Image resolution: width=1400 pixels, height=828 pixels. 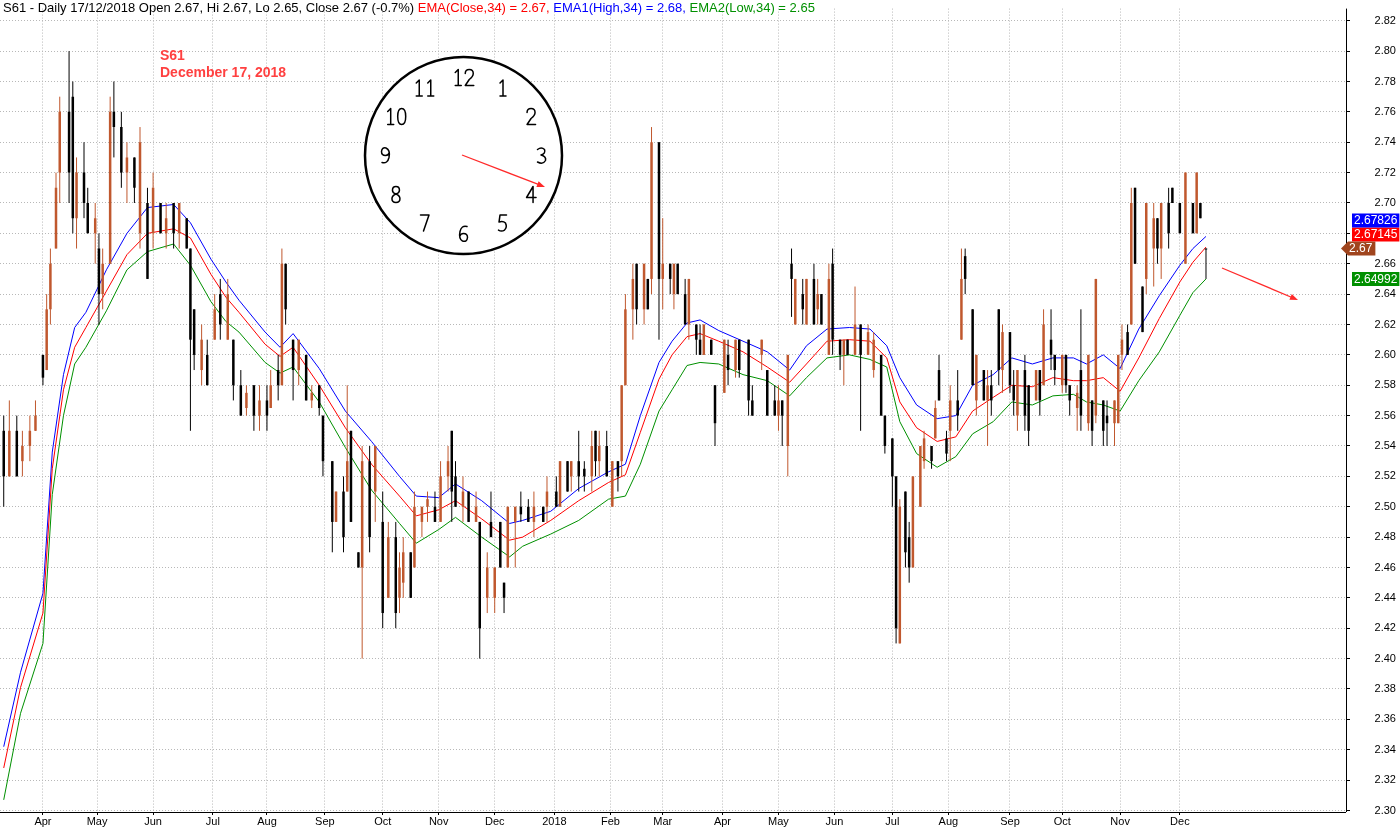 I want to click on y-tick-label: 2.76, so click(x=1385, y=110).